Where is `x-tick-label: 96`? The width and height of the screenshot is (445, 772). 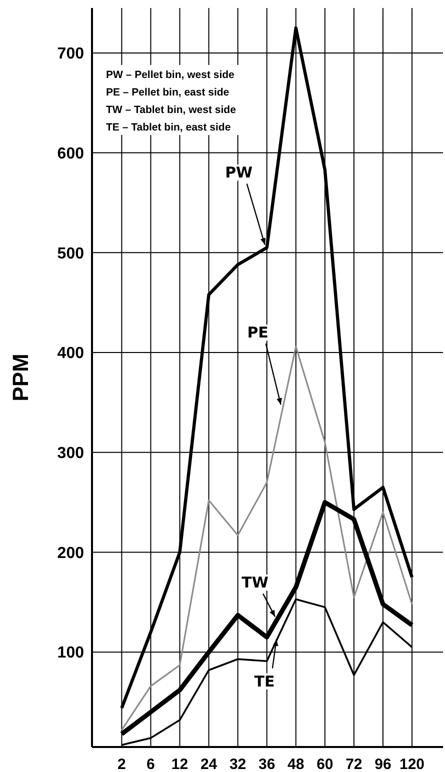 x-tick-label: 96 is located at coordinates (383, 764).